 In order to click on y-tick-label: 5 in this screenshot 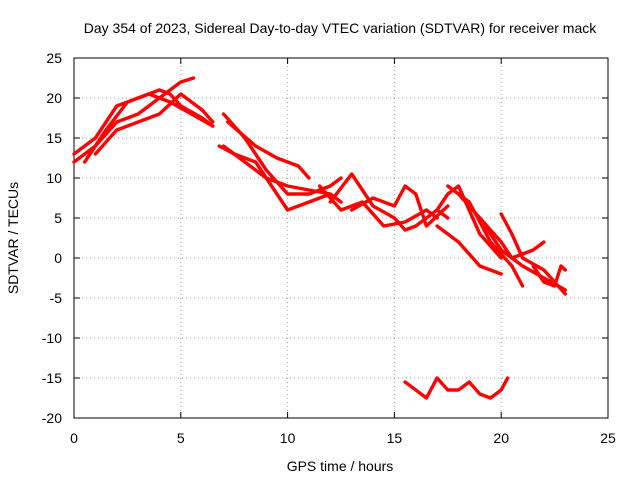, I will do `click(58, 218)`.